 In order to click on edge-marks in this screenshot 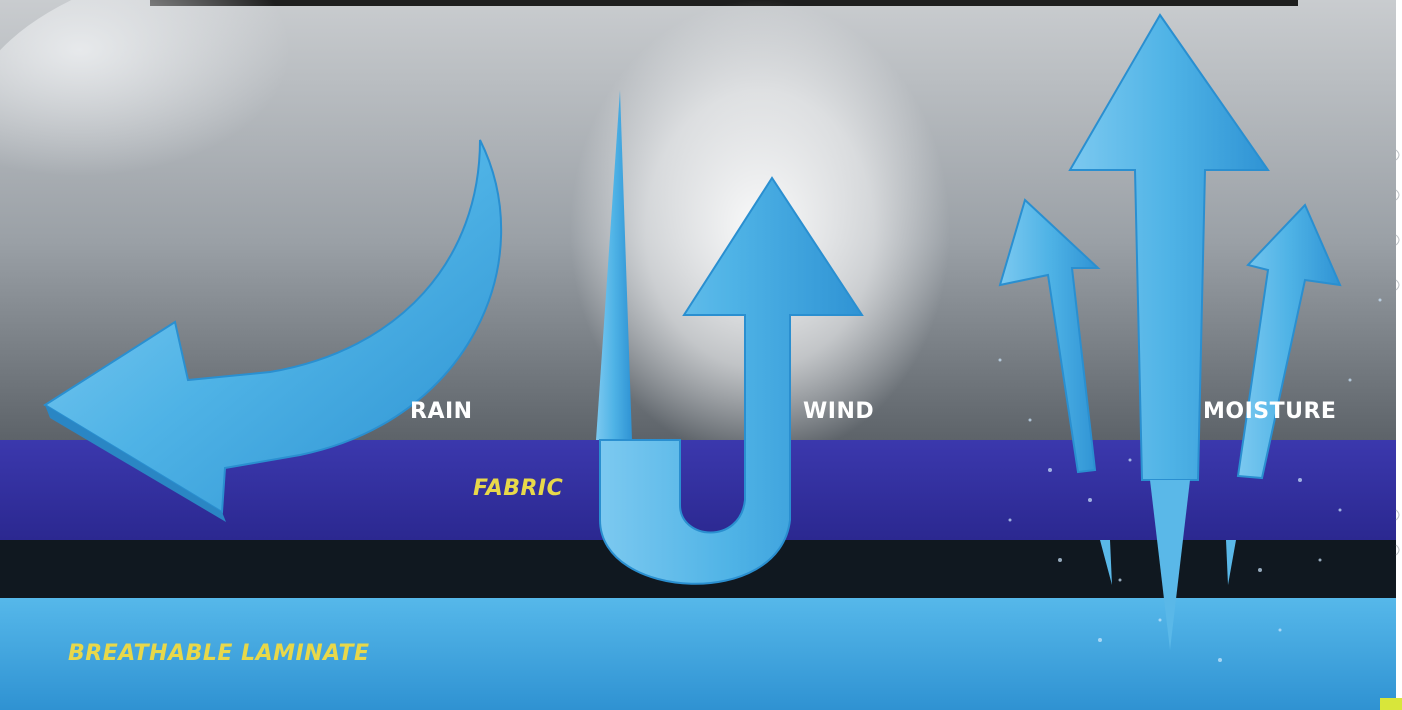, I will do `click(1397, 352)`.